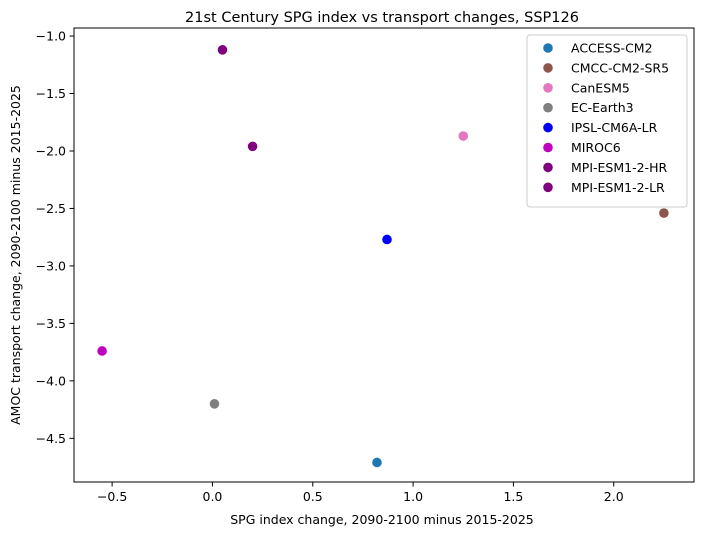  What do you see at coordinates (51, 93) in the screenshot?
I see `y-tick-label: −1.5` at bounding box center [51, 93].